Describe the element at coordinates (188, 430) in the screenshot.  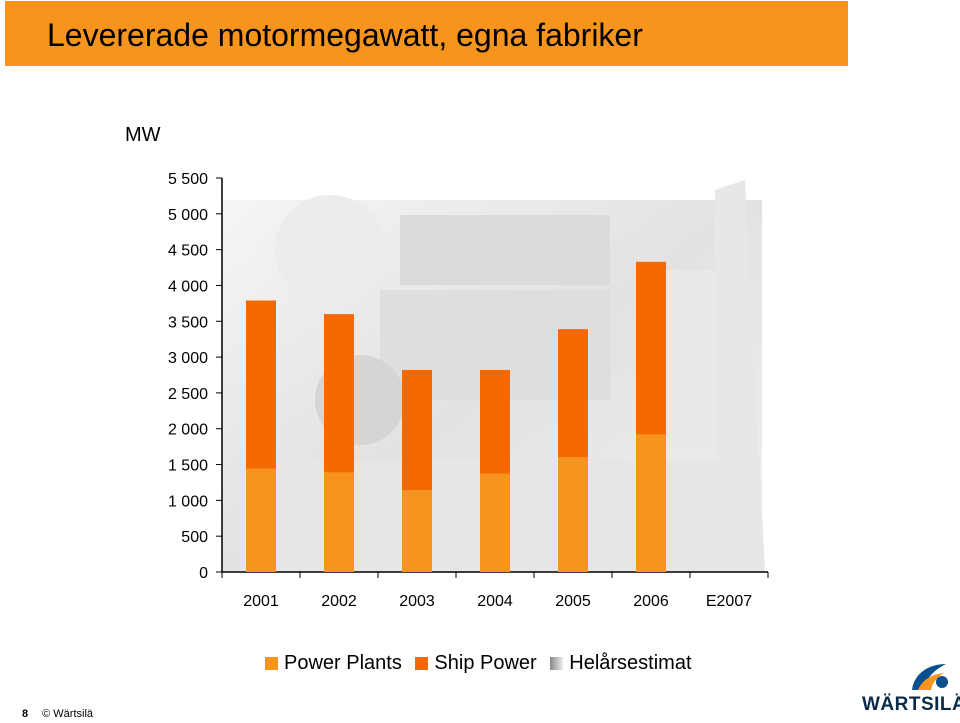
I see `y-tick-label: 2 000` at that location.